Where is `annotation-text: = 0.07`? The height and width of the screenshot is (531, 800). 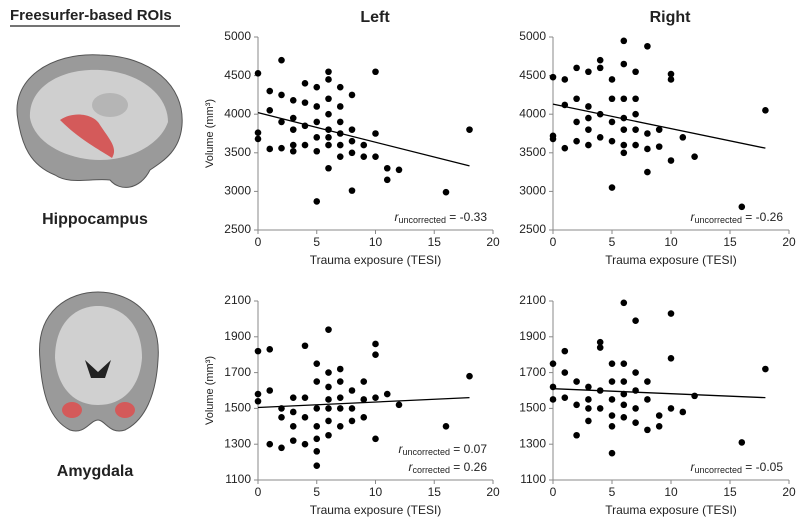
annotation-text: = 0.07 is located at coordinates (468, 449).